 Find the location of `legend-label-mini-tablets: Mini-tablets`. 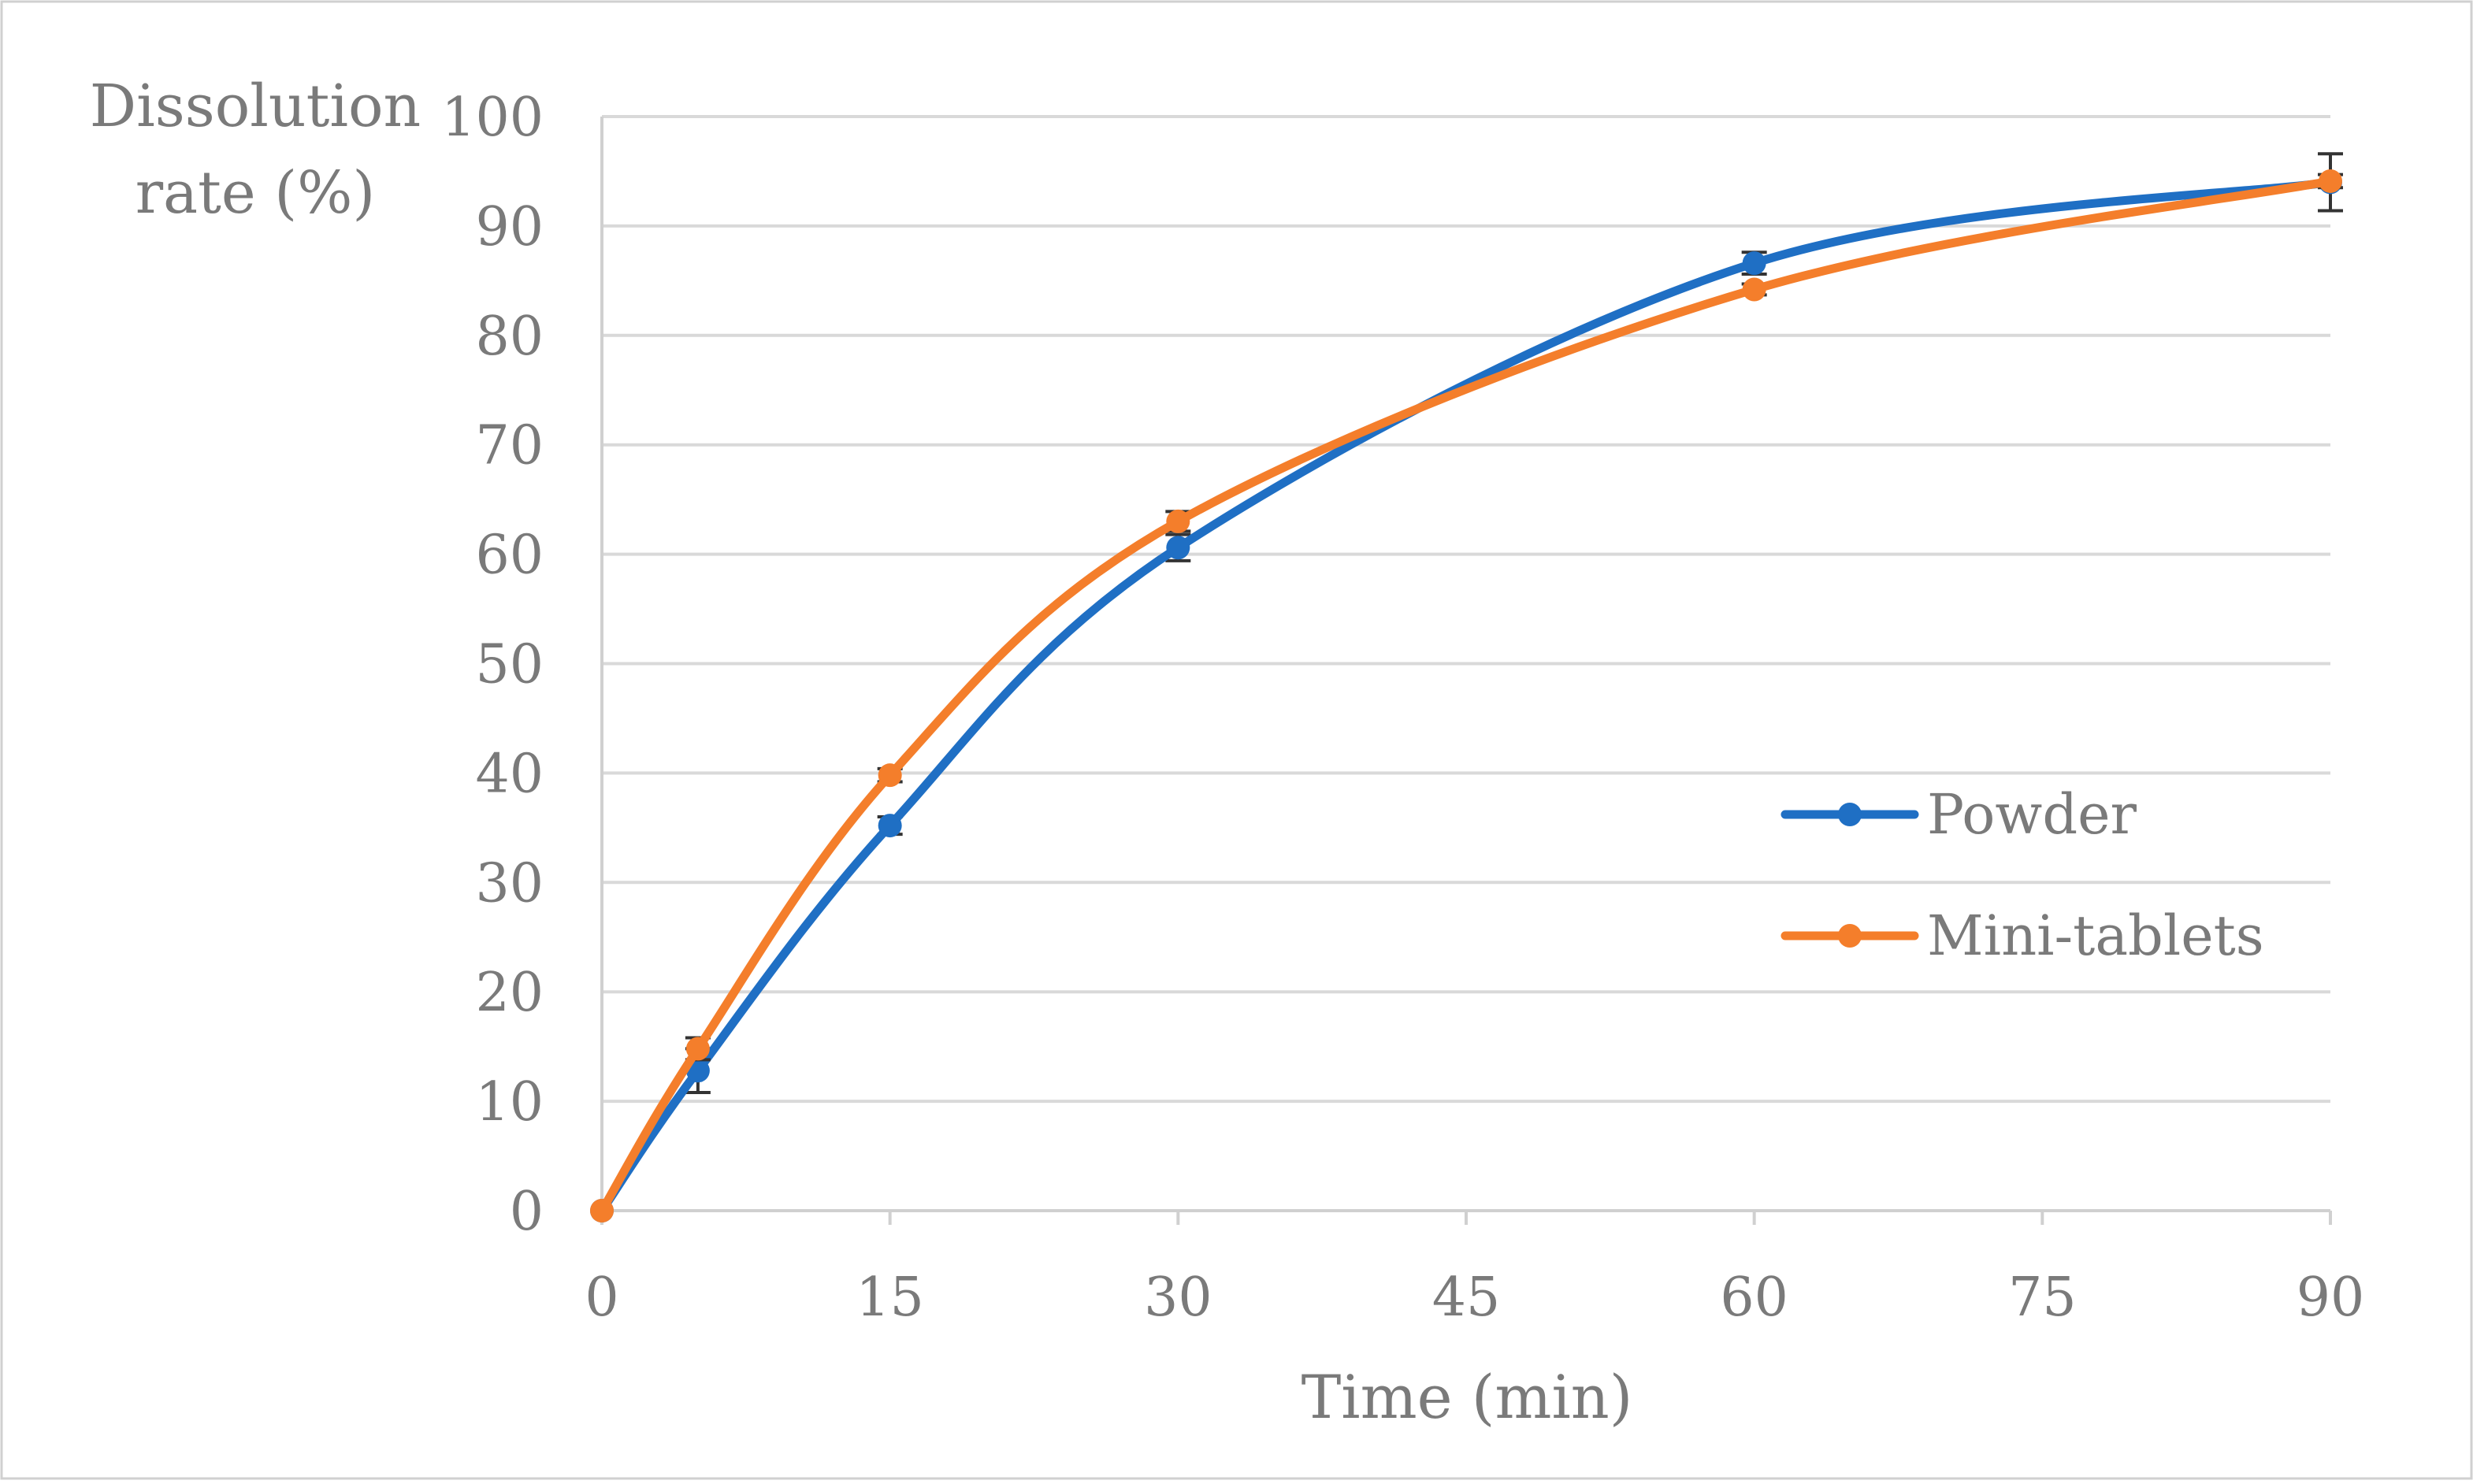

legend-label-mini-tablets: Mini-tablets is located at coordinates (2096, 935).